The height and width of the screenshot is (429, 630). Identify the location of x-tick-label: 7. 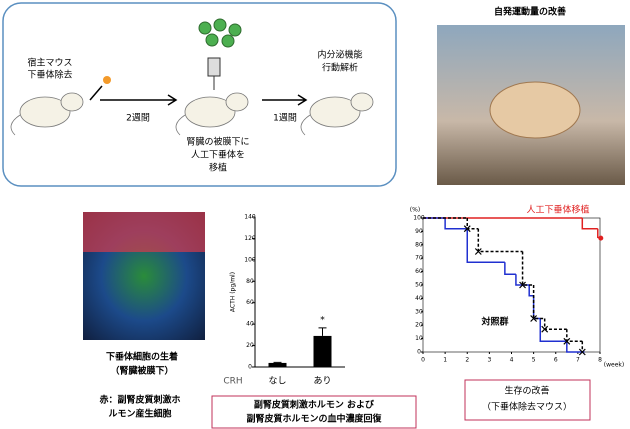
(578, 360).